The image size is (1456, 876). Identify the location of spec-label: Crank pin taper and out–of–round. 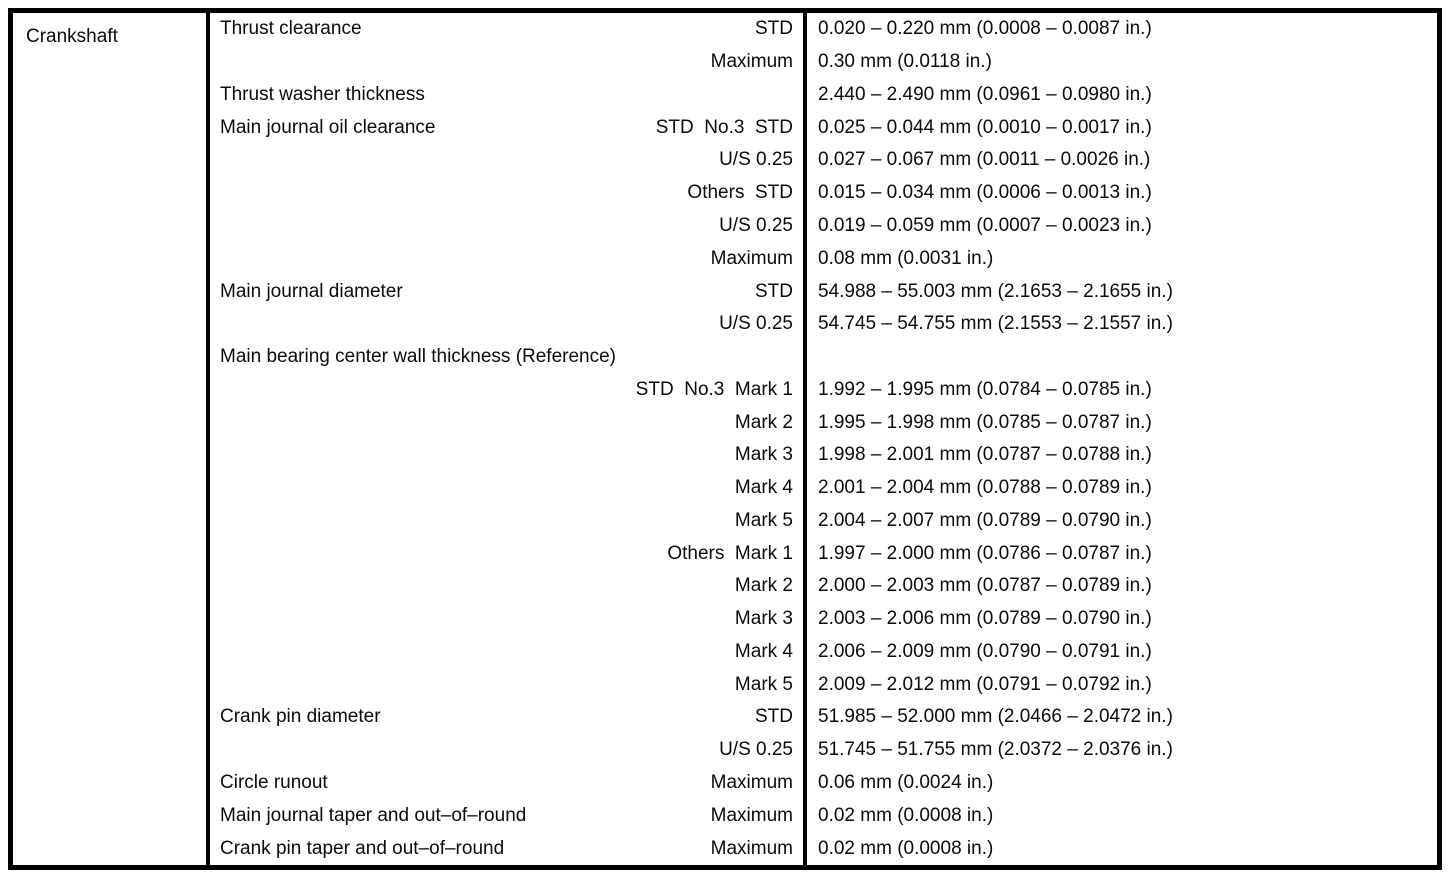
(362, 848).